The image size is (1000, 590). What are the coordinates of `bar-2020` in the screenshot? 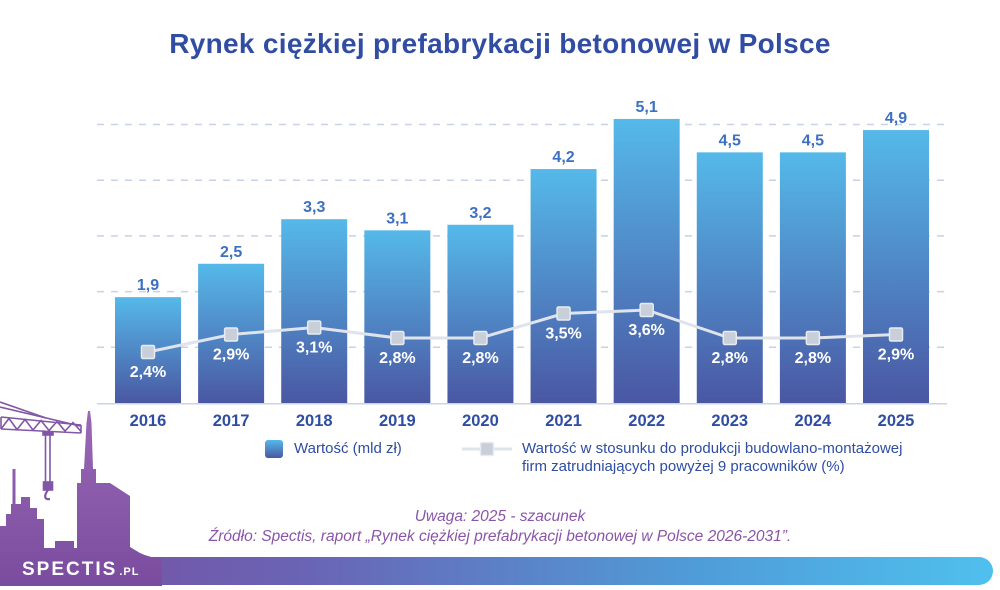 It's located at (480, 313).